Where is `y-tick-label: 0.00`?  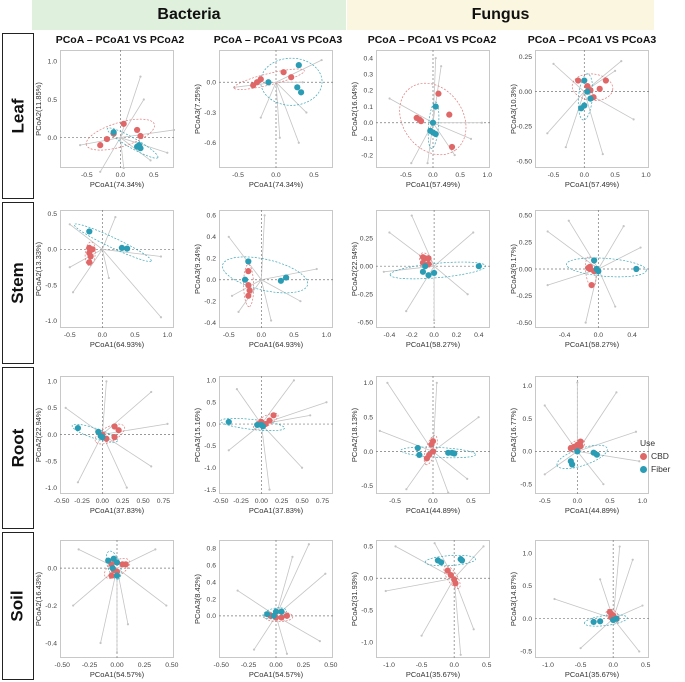 y-tick-label: 0.00 is located at coordinates (366, 266).